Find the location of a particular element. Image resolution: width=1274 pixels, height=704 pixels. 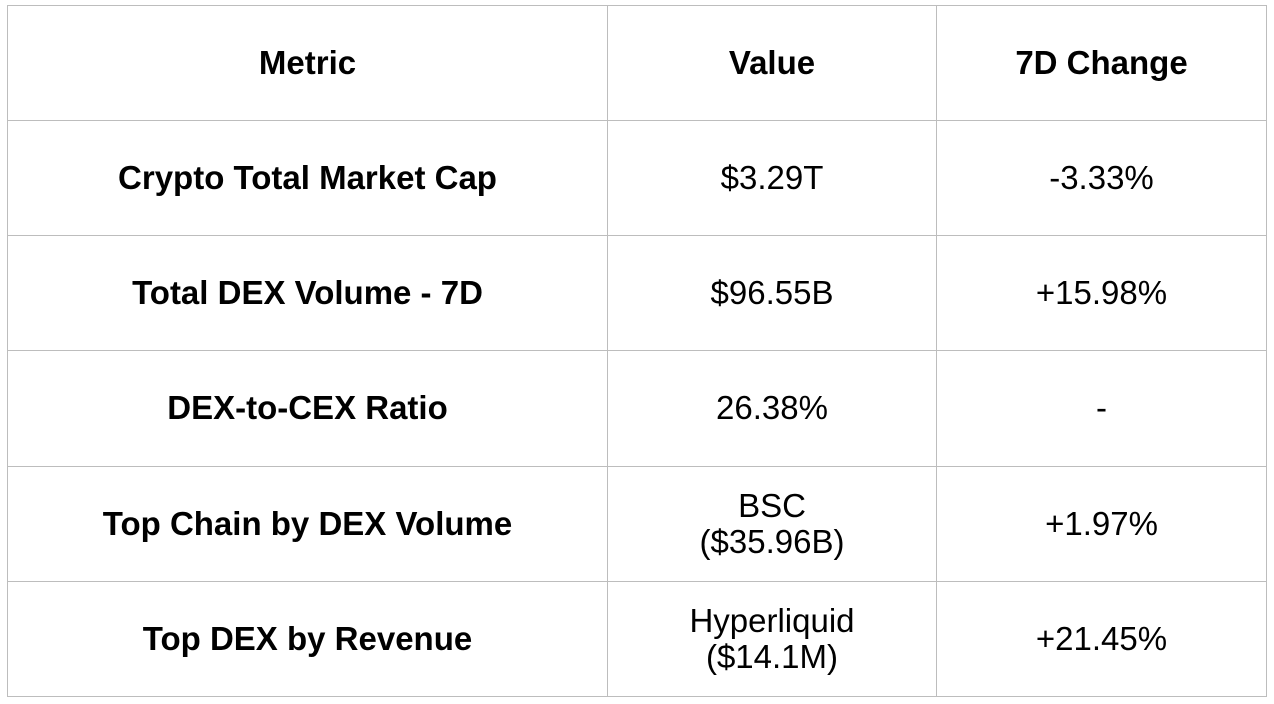

metric-cell: Top Chain by DEX Volume is located at coordinates (307, 523).